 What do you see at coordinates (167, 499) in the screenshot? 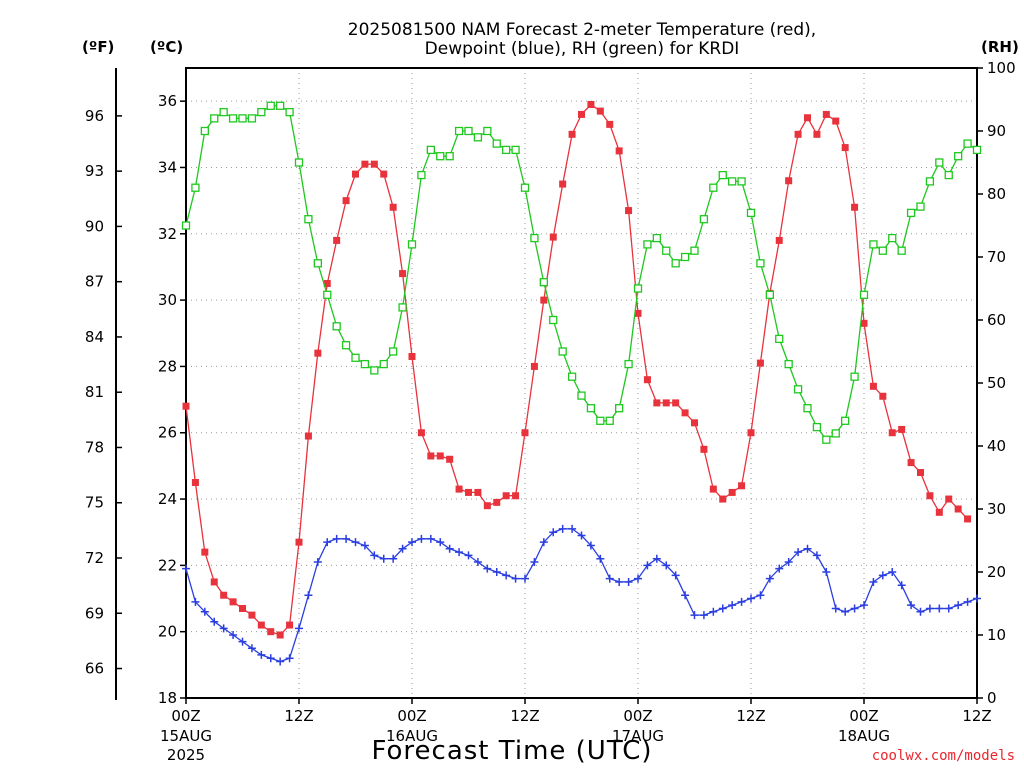
I see `celsius-tick-label: 24` at bounding box center [167, 499].